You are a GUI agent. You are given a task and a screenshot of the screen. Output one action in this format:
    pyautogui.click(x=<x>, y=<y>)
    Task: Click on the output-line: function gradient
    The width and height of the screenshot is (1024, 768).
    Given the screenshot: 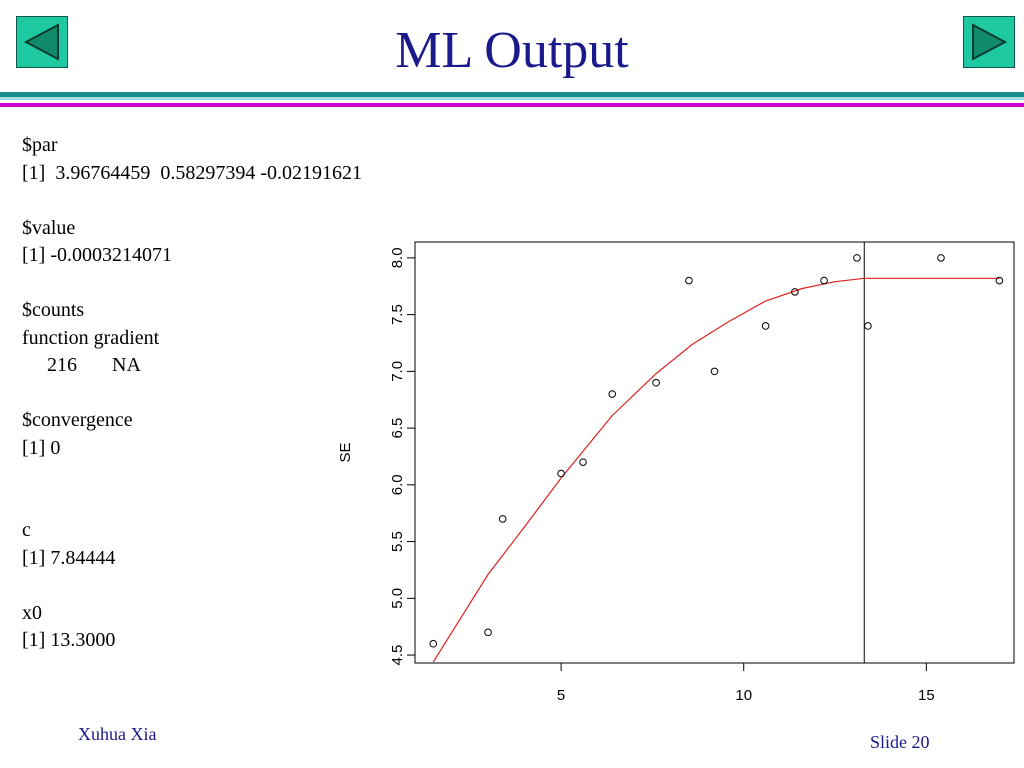 What is the action you would take?
    pyautogui.click(x=91, y=337)
    